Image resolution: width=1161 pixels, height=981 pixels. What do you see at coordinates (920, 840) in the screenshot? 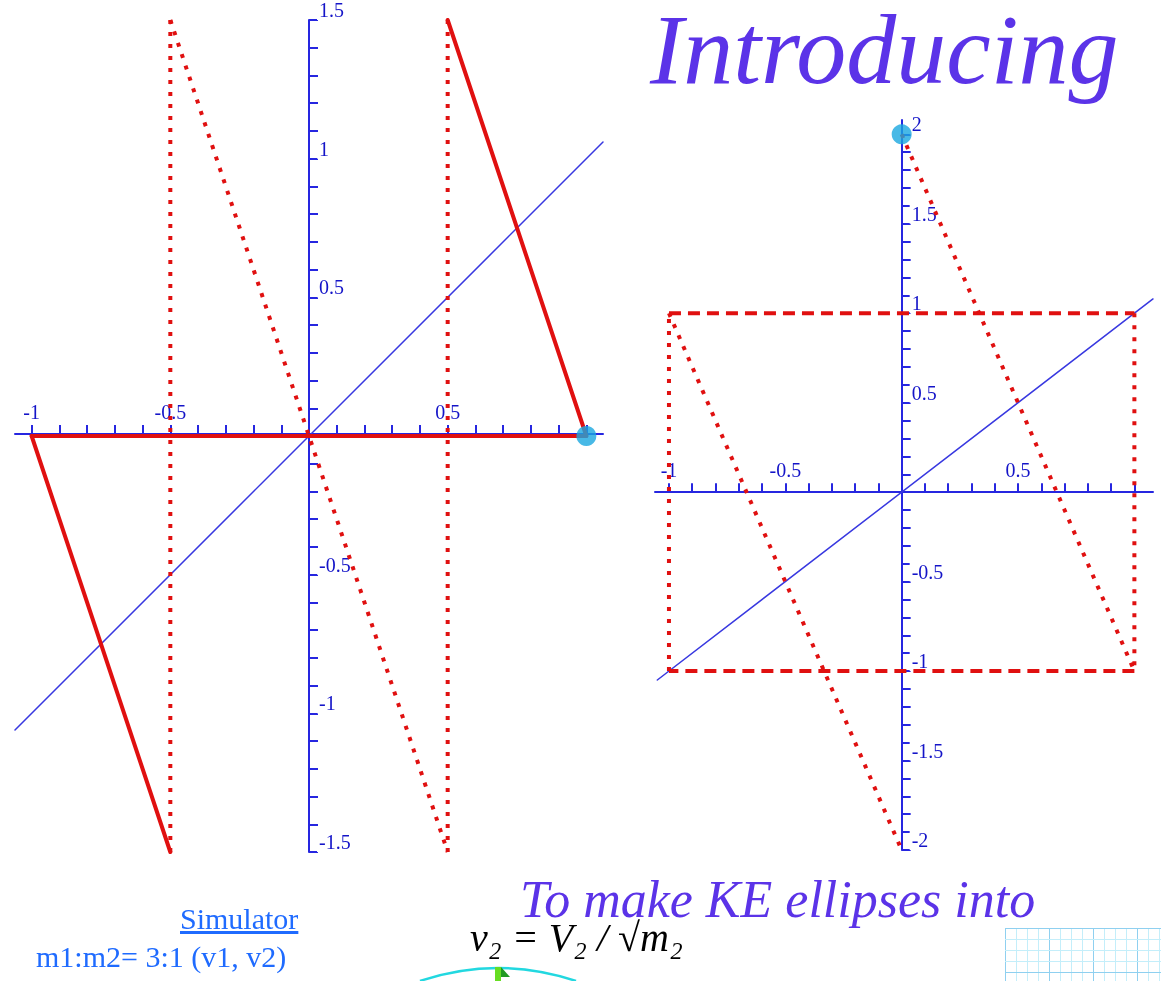
I see `y-tick-label: -2` at bounding box center [920, 840].